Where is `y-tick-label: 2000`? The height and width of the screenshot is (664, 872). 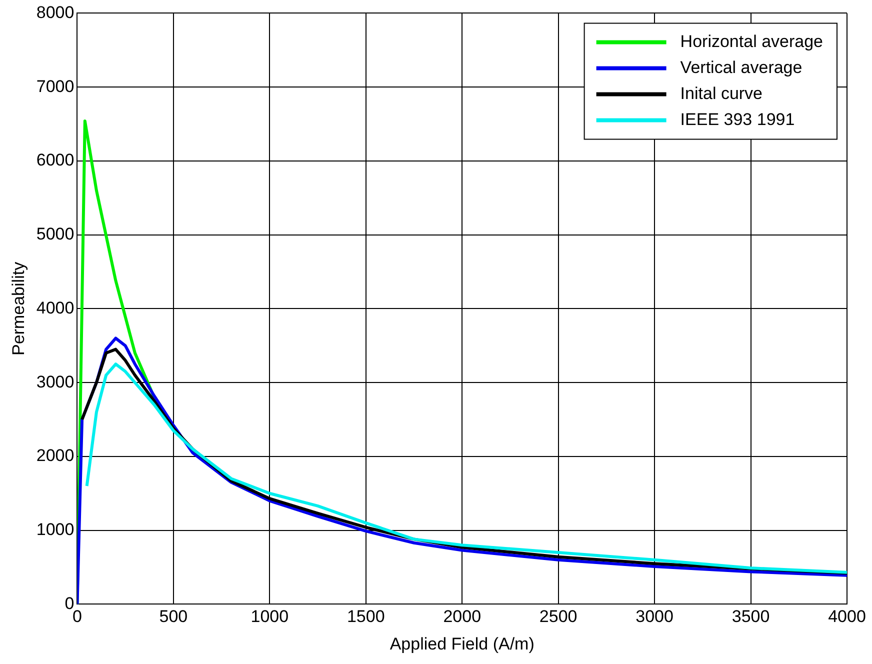 y-tick-label: 2000 is located at coordinates (55, 456).